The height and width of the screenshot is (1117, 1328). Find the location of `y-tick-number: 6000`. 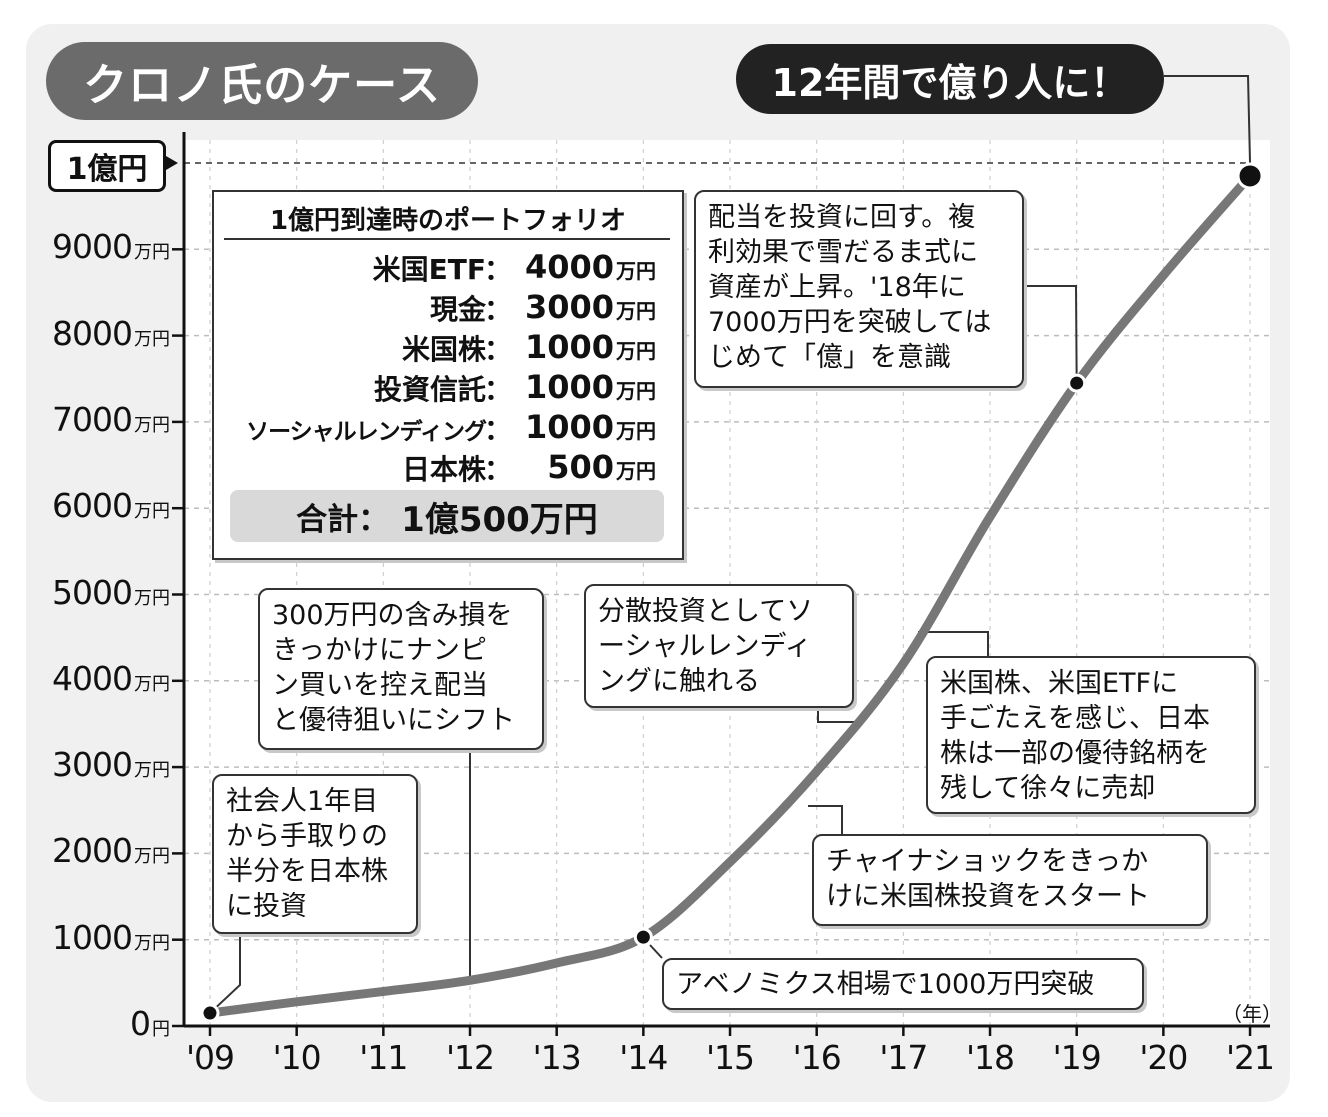

y-tick-number: 6000 is located at coordinates (92, 506).